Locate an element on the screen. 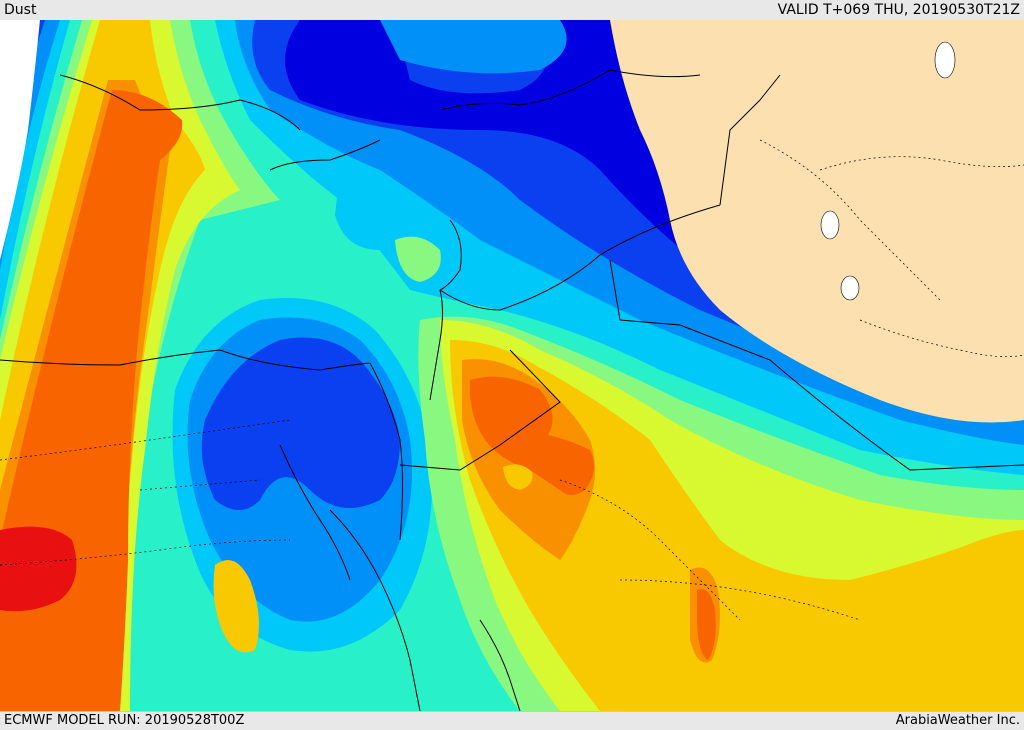 The image size is (1024, 730). level-9-ring-arabia is located at coordinates (518, 477).